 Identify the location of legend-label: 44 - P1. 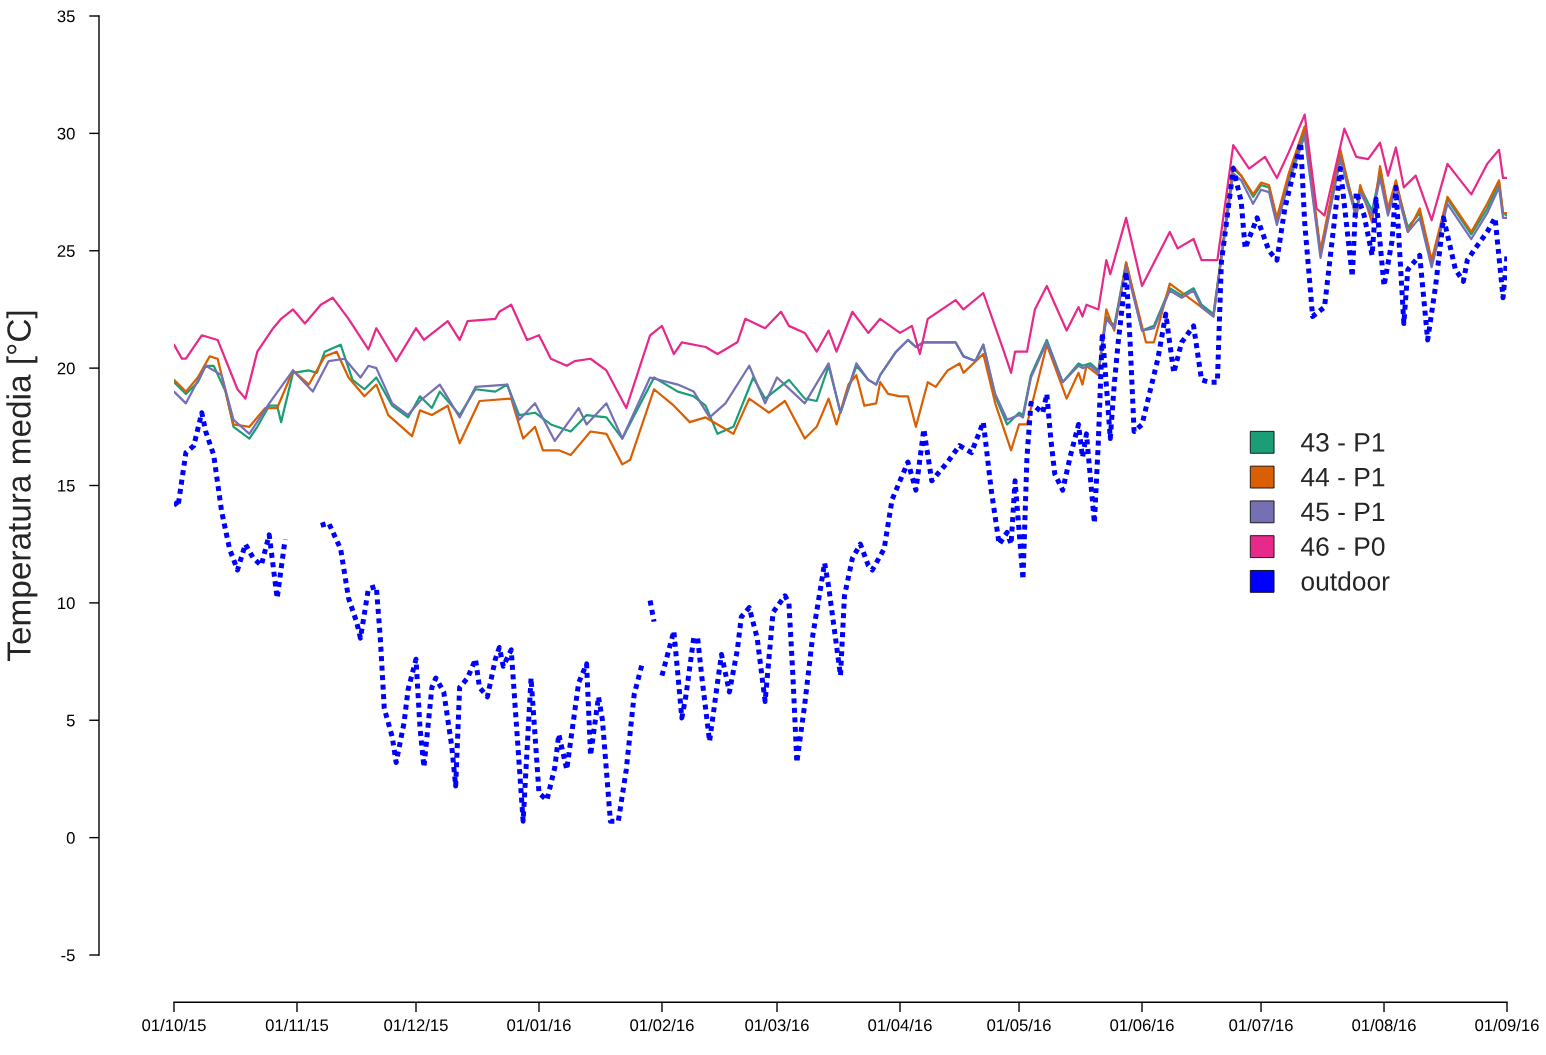
(1343, 477).